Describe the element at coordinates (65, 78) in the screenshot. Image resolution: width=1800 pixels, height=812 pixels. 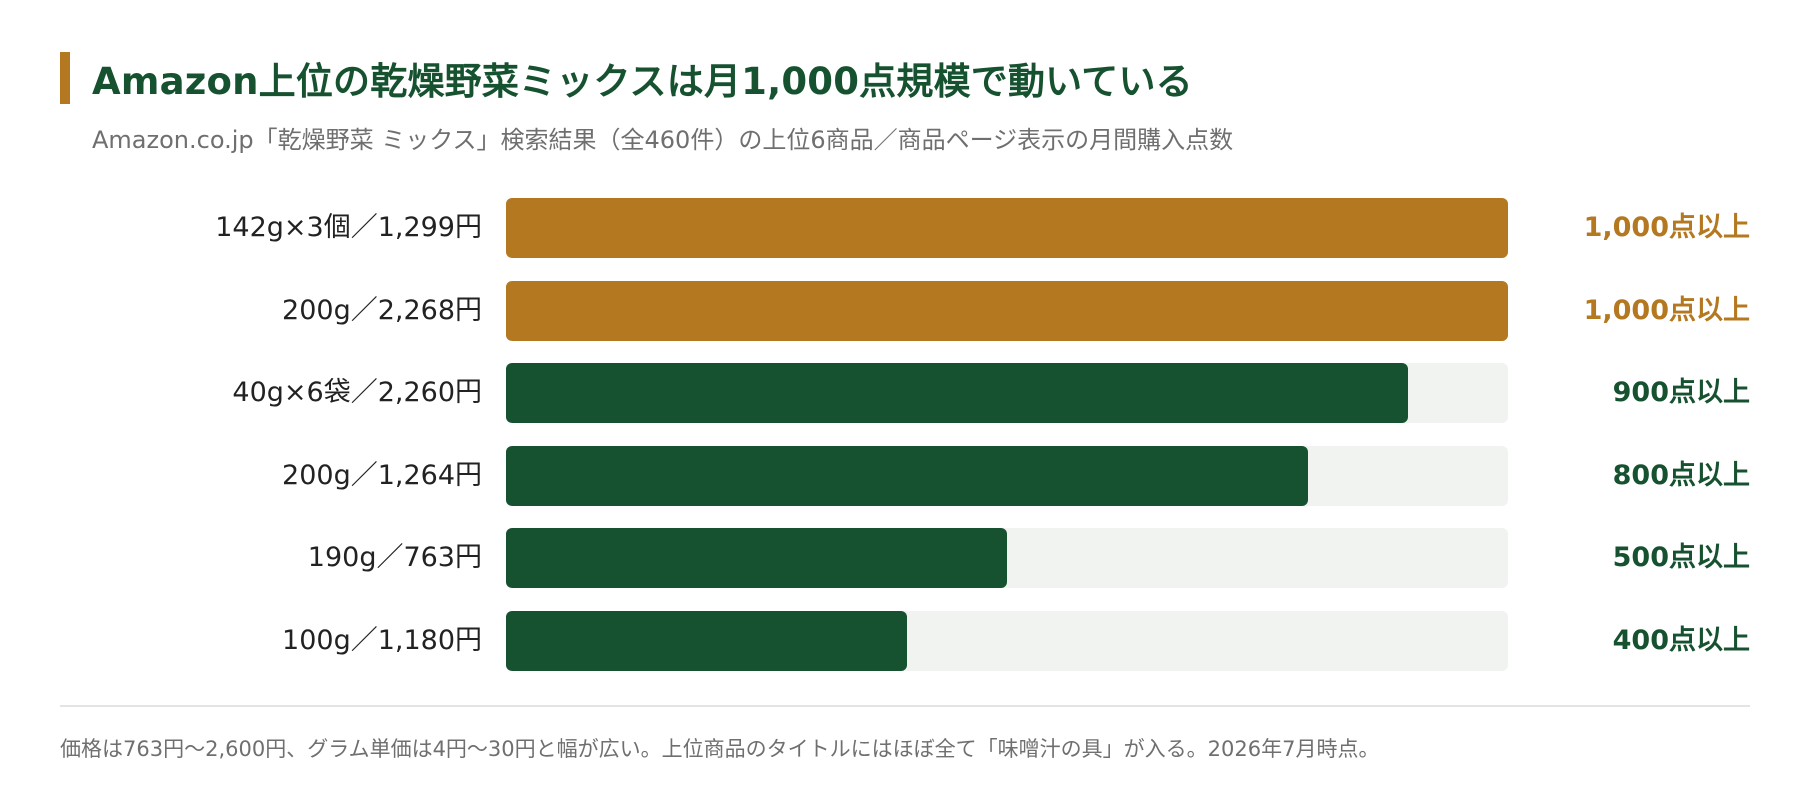
I see `title-accent-bar` at that location.